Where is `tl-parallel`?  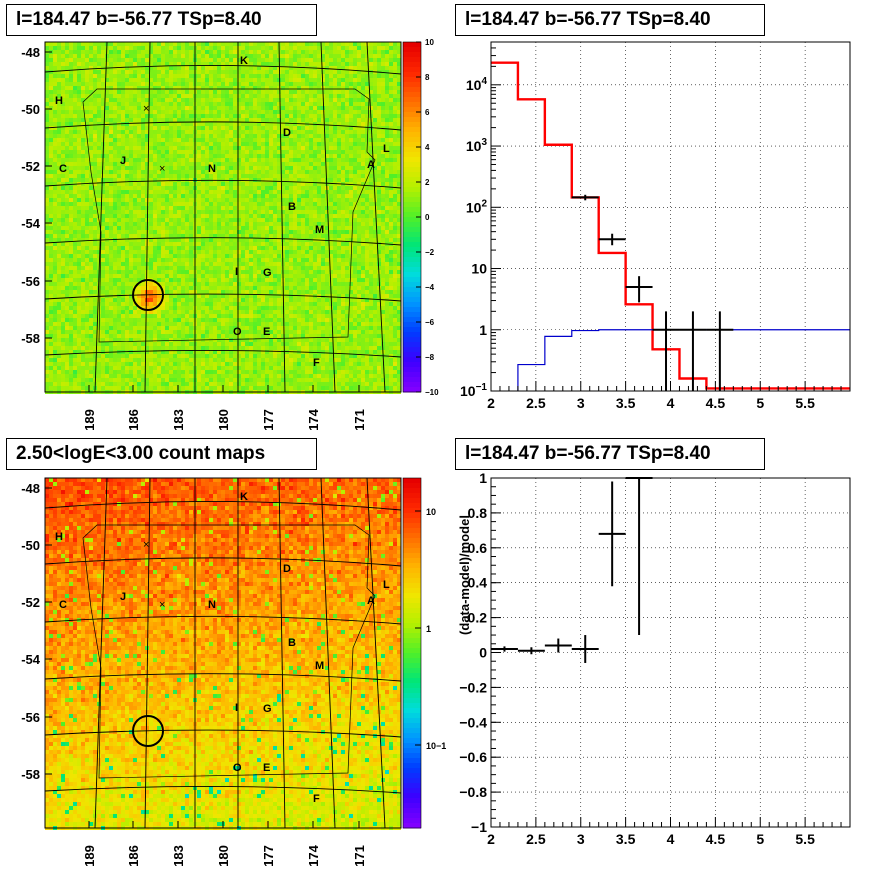 tl-parallel is located at coordinates (223, 297).